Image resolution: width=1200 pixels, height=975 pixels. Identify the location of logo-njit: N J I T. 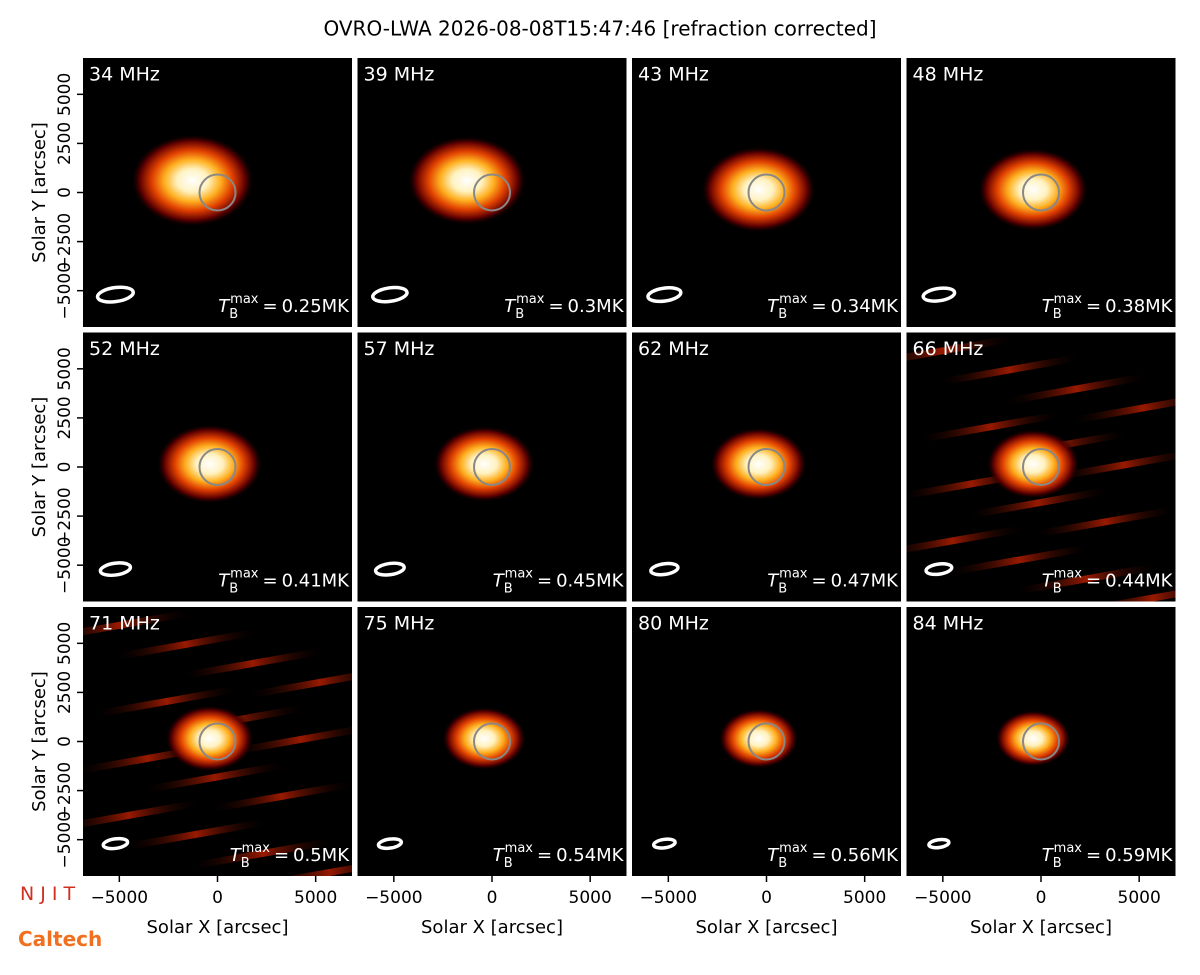
(48, 894).